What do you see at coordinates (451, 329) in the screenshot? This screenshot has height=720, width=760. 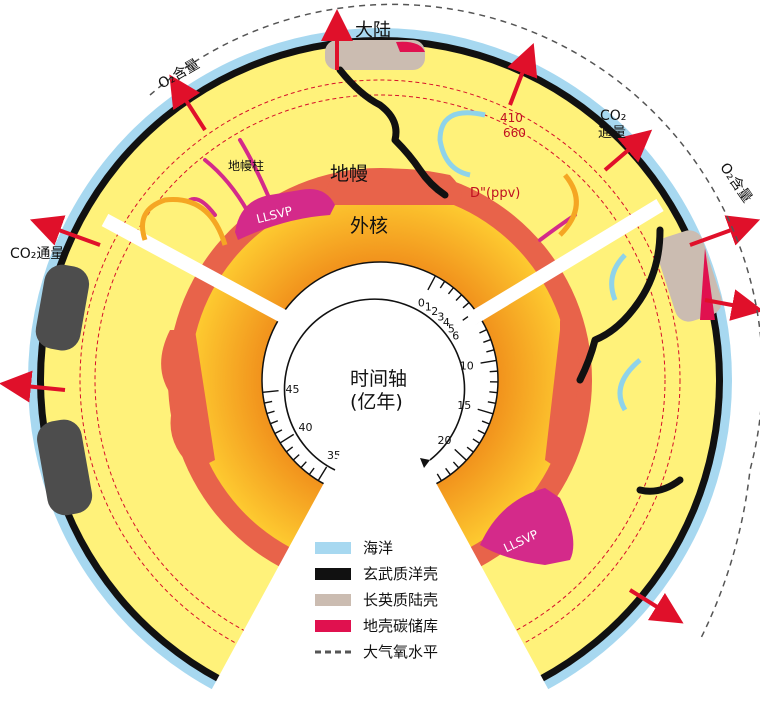 I see `time-tick-label: 5` at bounding box center [451, 329].